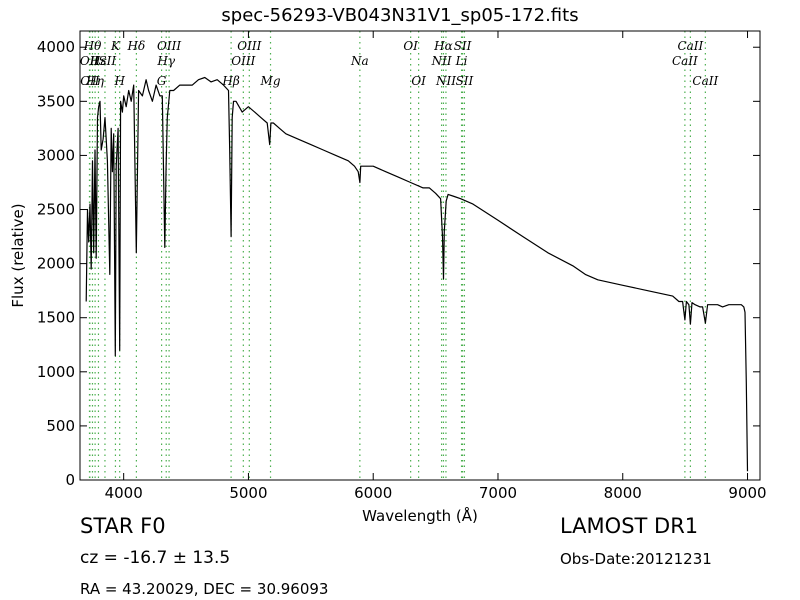  I want to click on x-tick-label: 7000, so click(498, 493).